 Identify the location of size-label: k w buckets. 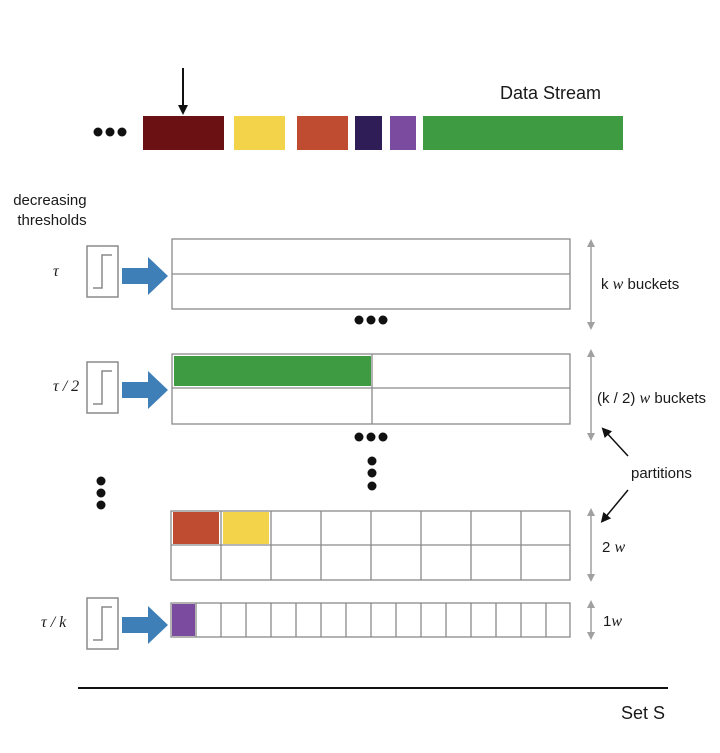
(640, 284).